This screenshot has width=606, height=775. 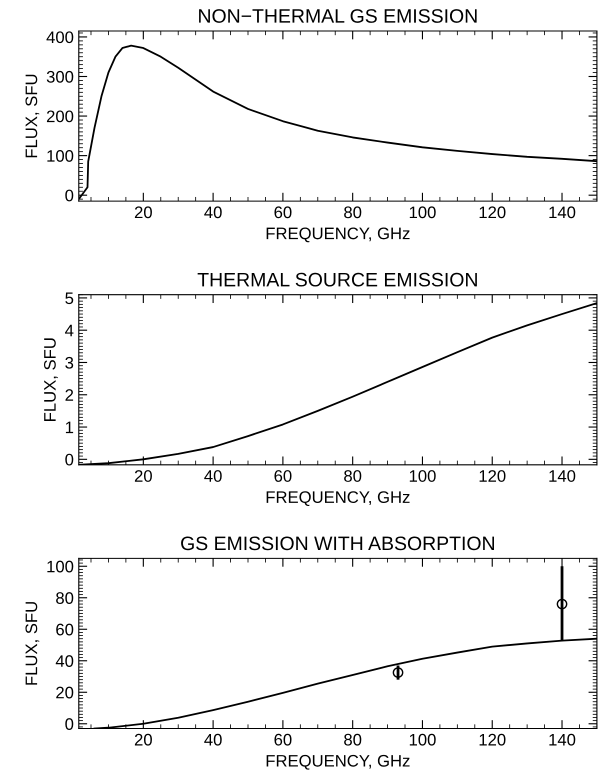 I want to click on chart-title: GS EMISSION WITH ABSORPTION, so click(x=337, y=543).